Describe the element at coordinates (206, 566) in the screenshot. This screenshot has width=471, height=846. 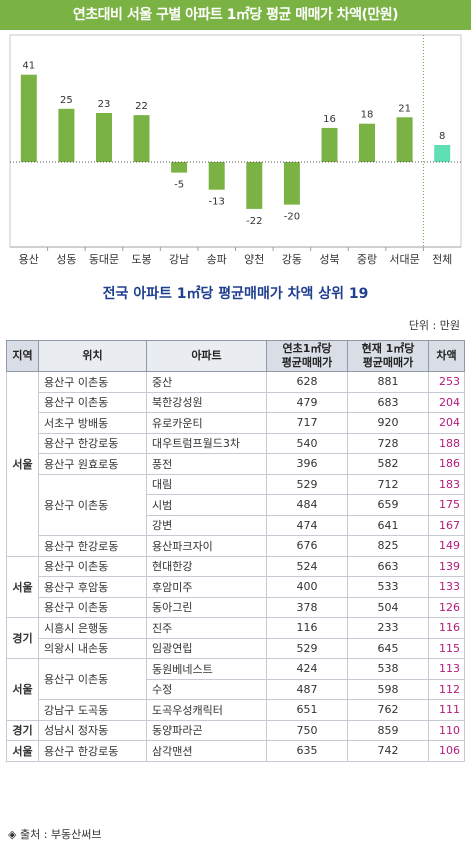
I see `apartment-cell: 현대한강` at that location.